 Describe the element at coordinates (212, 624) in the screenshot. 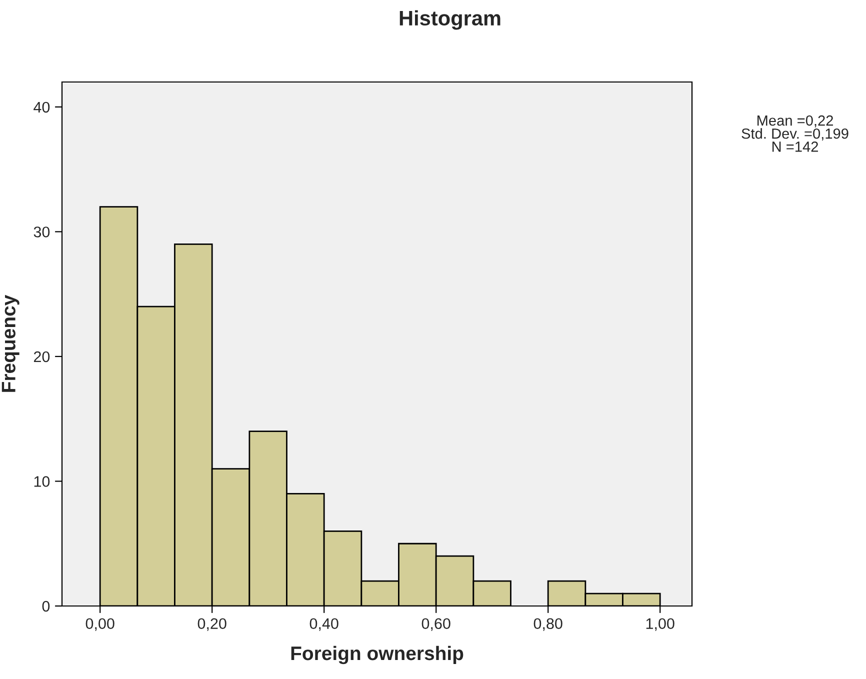

I see `x-tick-label: 0,20` at that location.